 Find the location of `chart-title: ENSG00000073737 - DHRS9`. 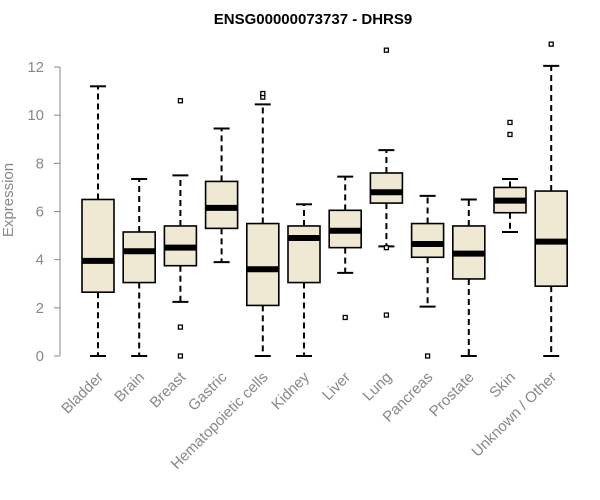

chart-title: ENSG00000073737 - DHRS9 is located at coordinates (313, 19).